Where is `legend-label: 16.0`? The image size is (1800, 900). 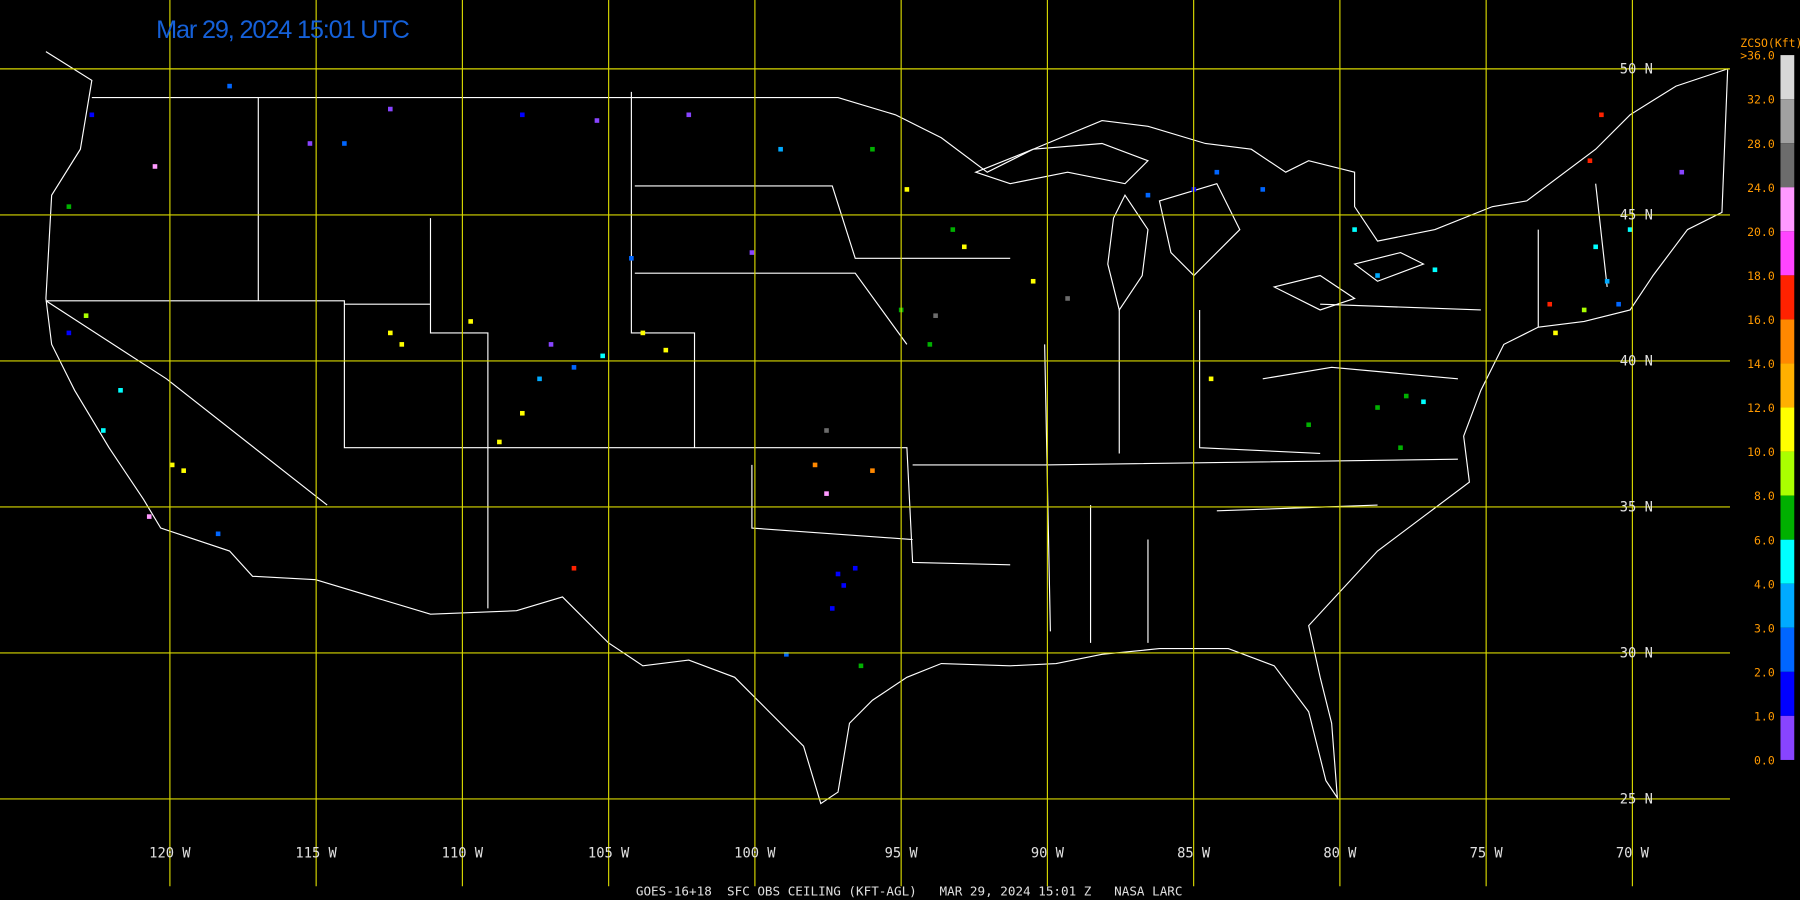
legend-label: 16.0 is located at coordinates (1761, 320).